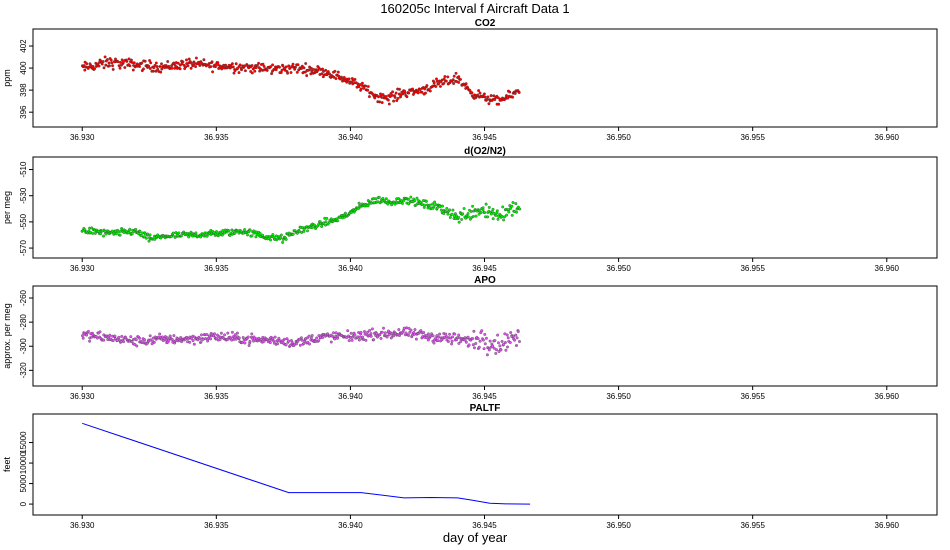  I want to click on y-tick-label: -280, so click(23, 322).